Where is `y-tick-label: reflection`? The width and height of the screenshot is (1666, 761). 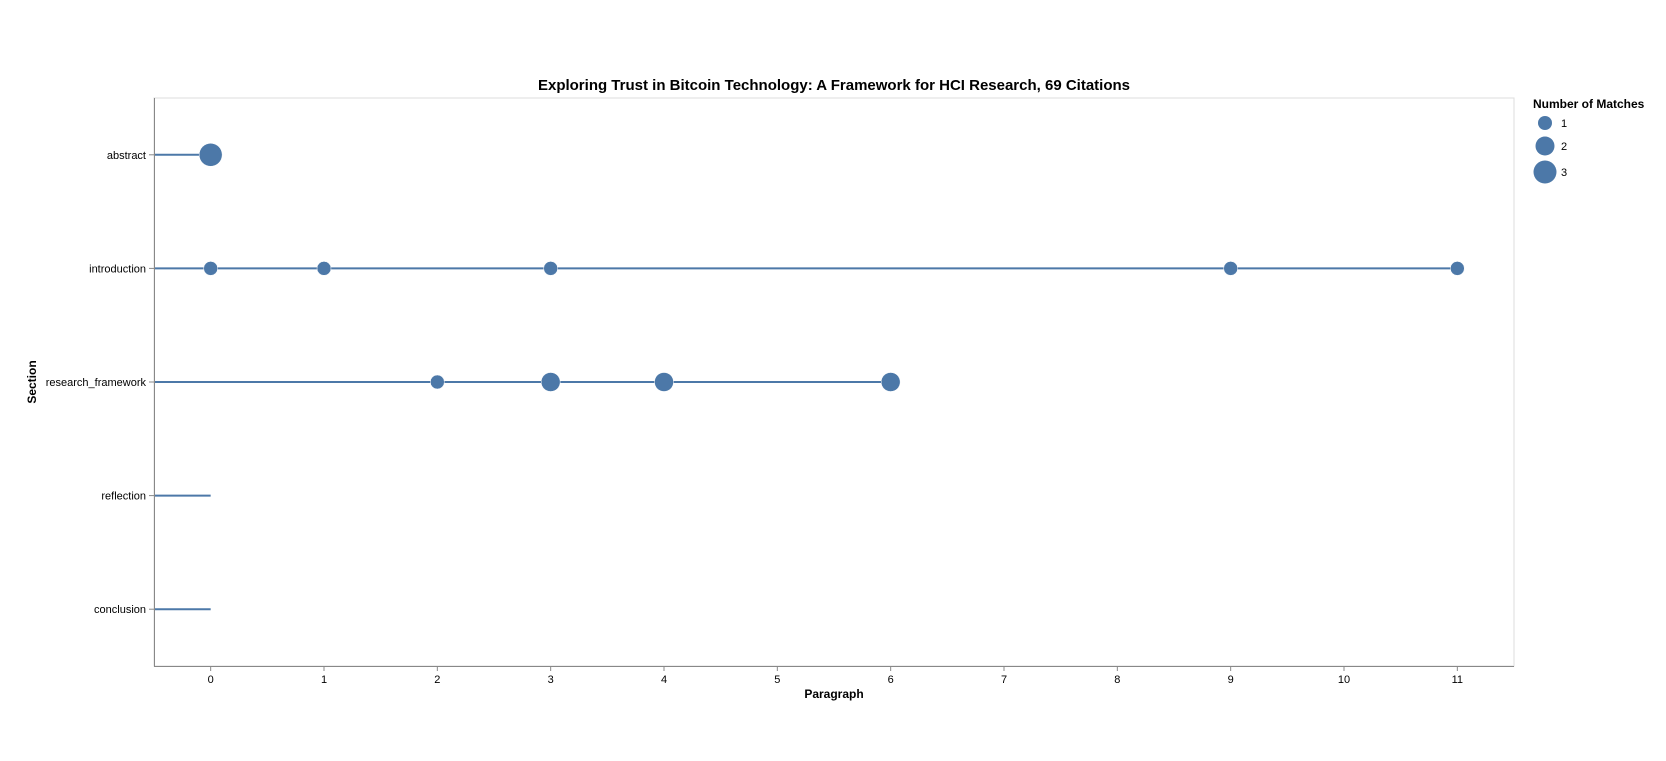 y-tick-label: reflection is located at coordinates (123, 497).